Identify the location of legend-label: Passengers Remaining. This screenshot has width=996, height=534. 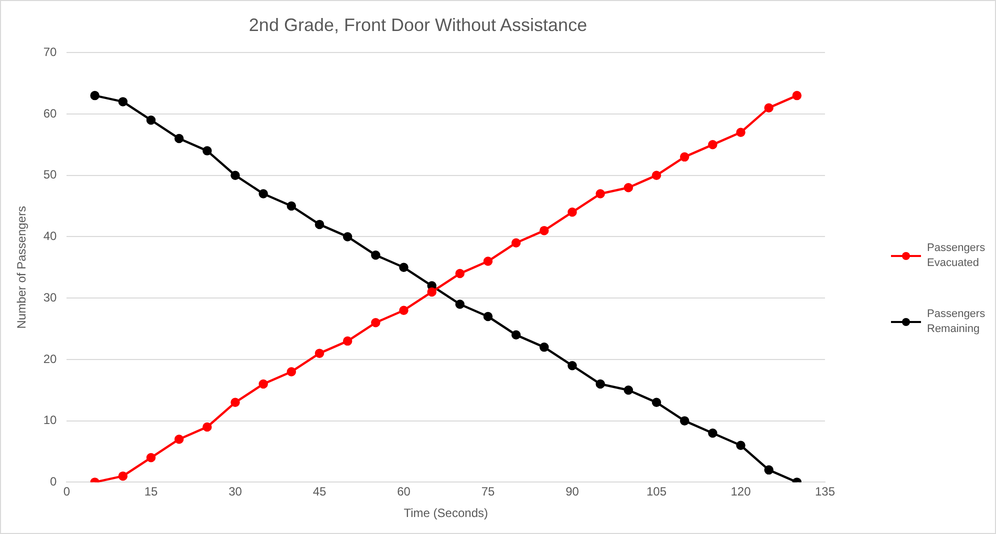
(956, 322).